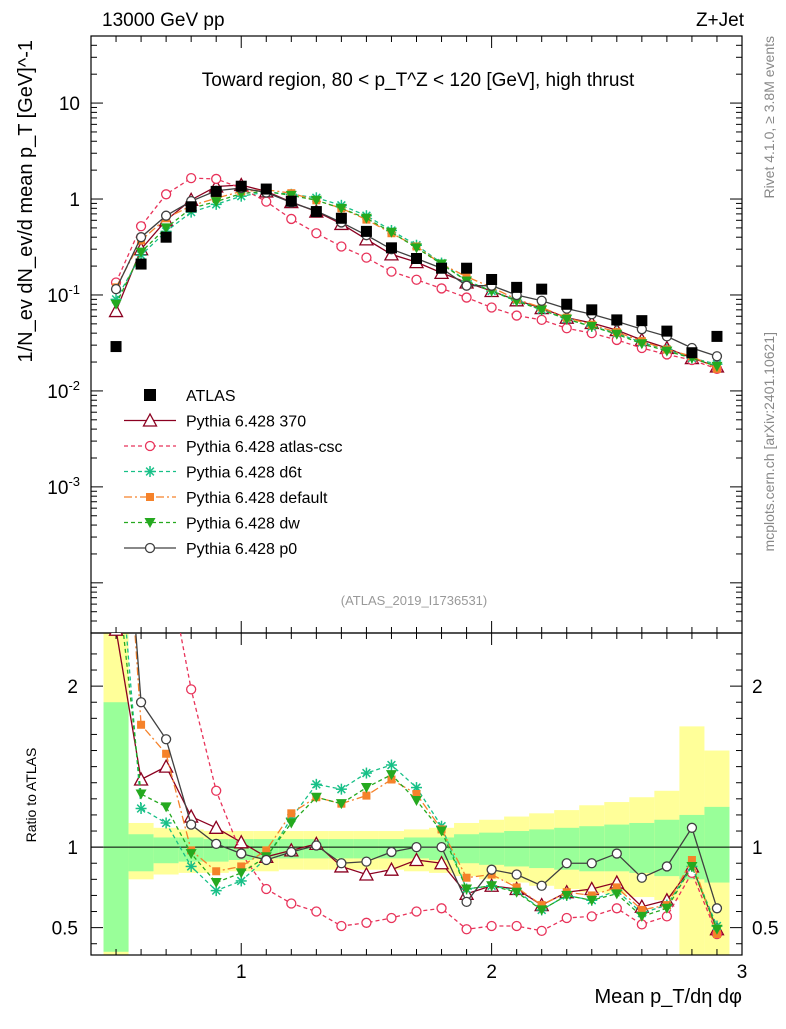 The height and width of the screenshot is (1029, 786). I want to click on ratio-y-tick-label-right: 1, so click(757, 848).